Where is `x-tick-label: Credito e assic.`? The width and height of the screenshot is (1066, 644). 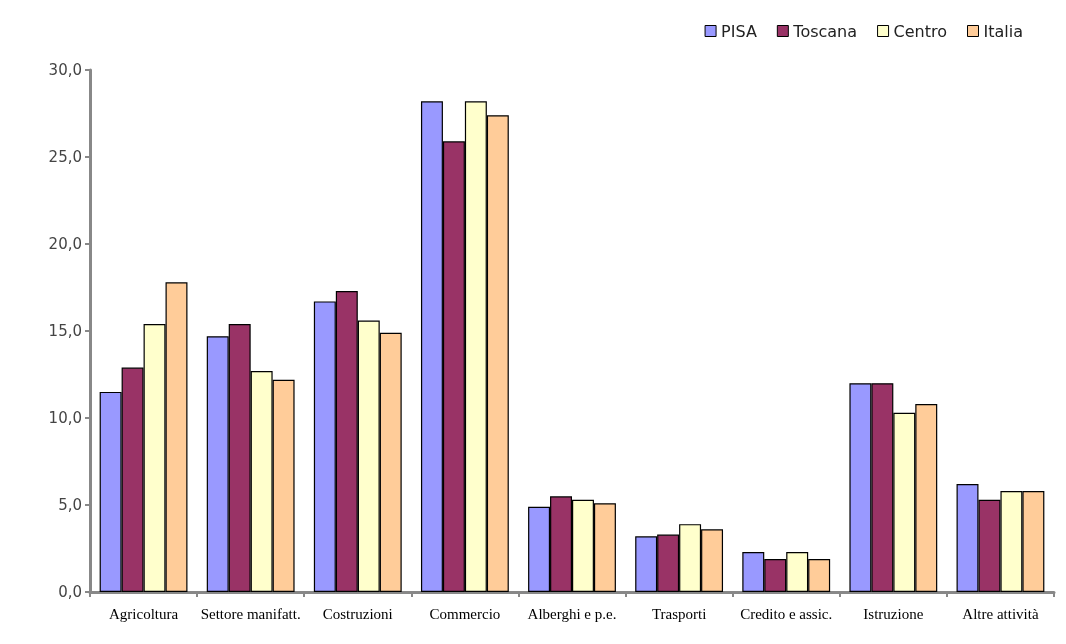 x-tick-label: Credito e assic. is located at coordinates (786, 613).